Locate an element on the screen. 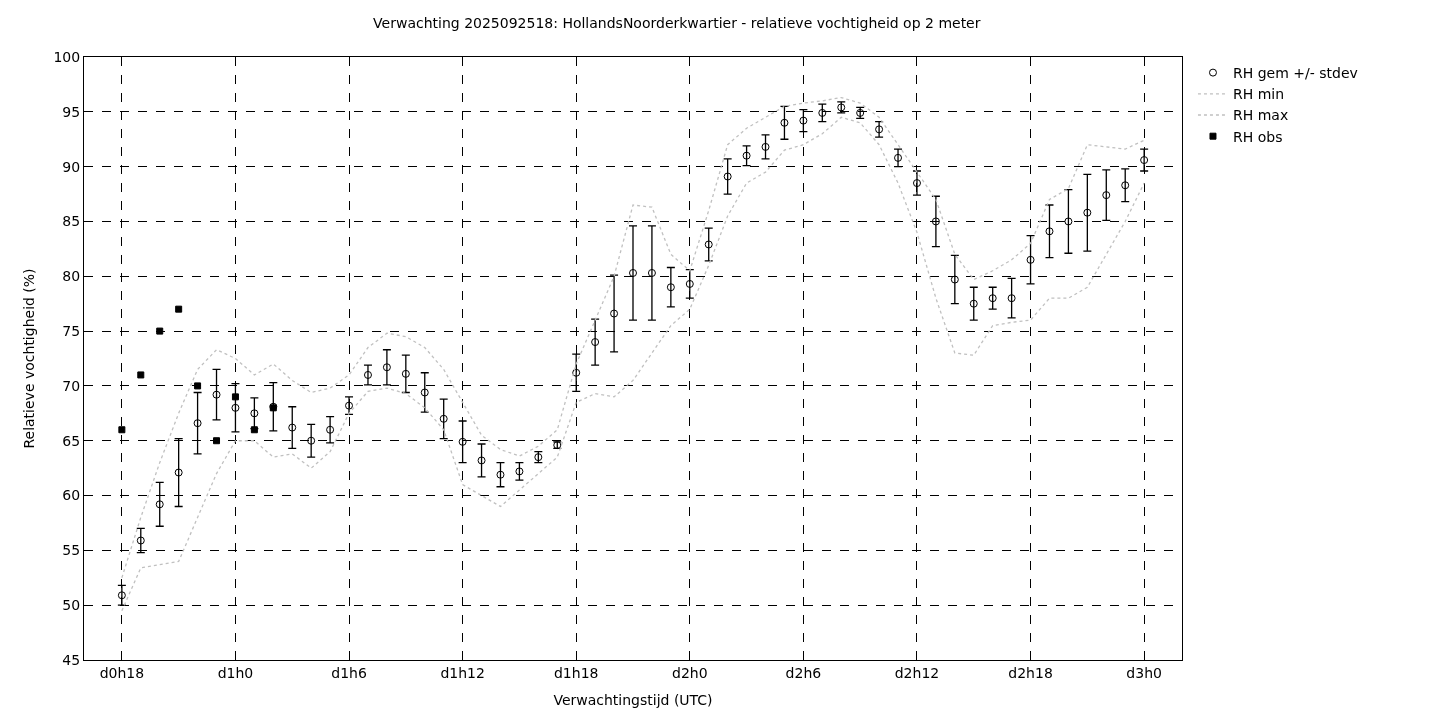  y-tick-label: 55 is located at coordinates (71, 550).